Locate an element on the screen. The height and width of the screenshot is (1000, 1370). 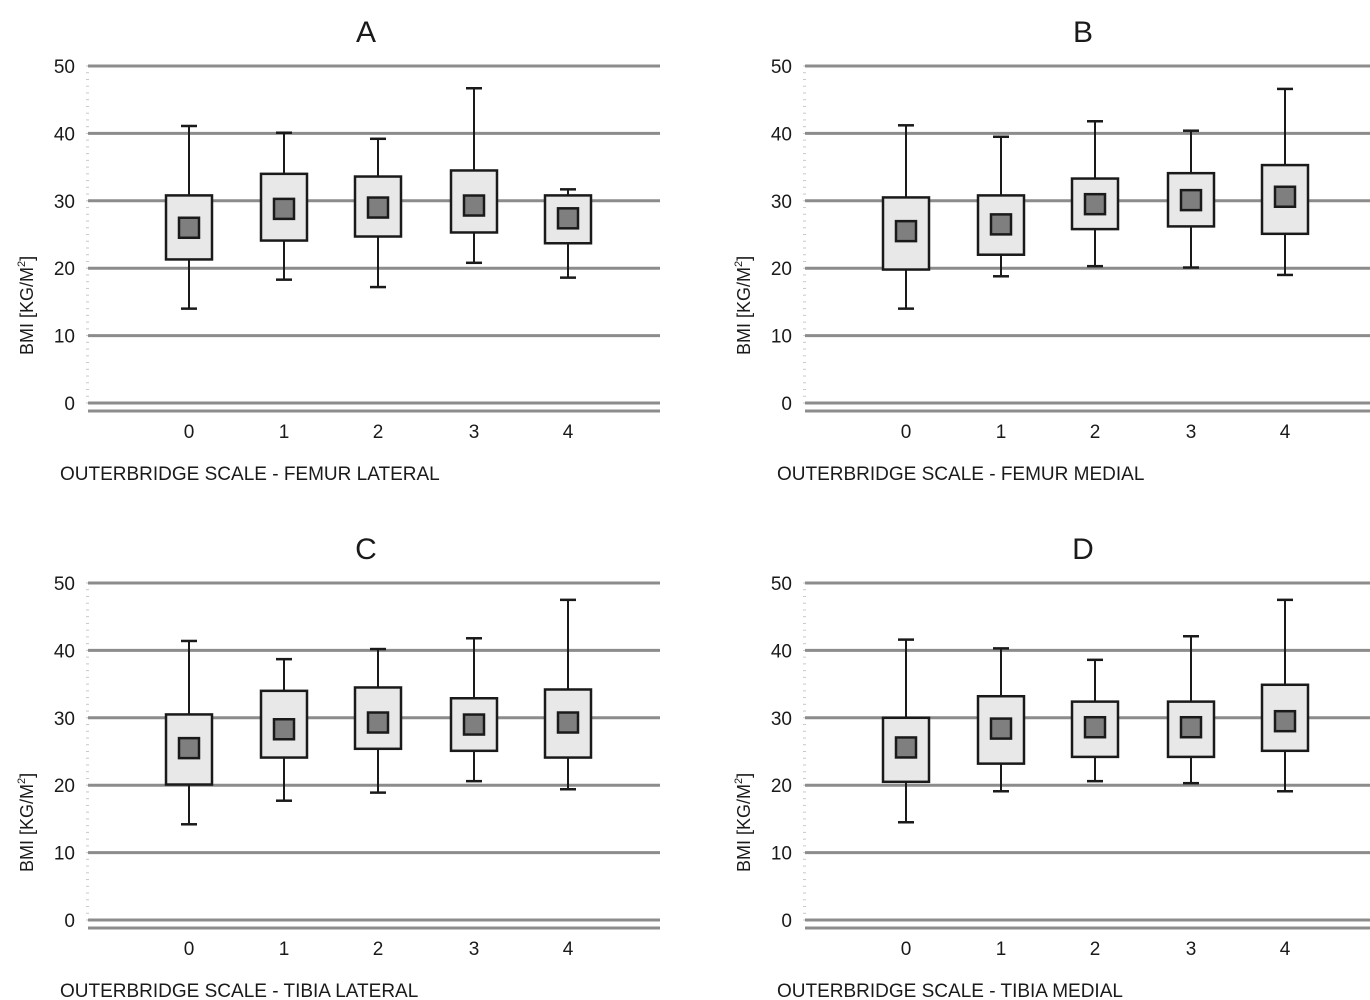
x-axis-title: OUTERBRIDGE SCALE - FEMUR LATERAL is located at coordinates (250, 474).